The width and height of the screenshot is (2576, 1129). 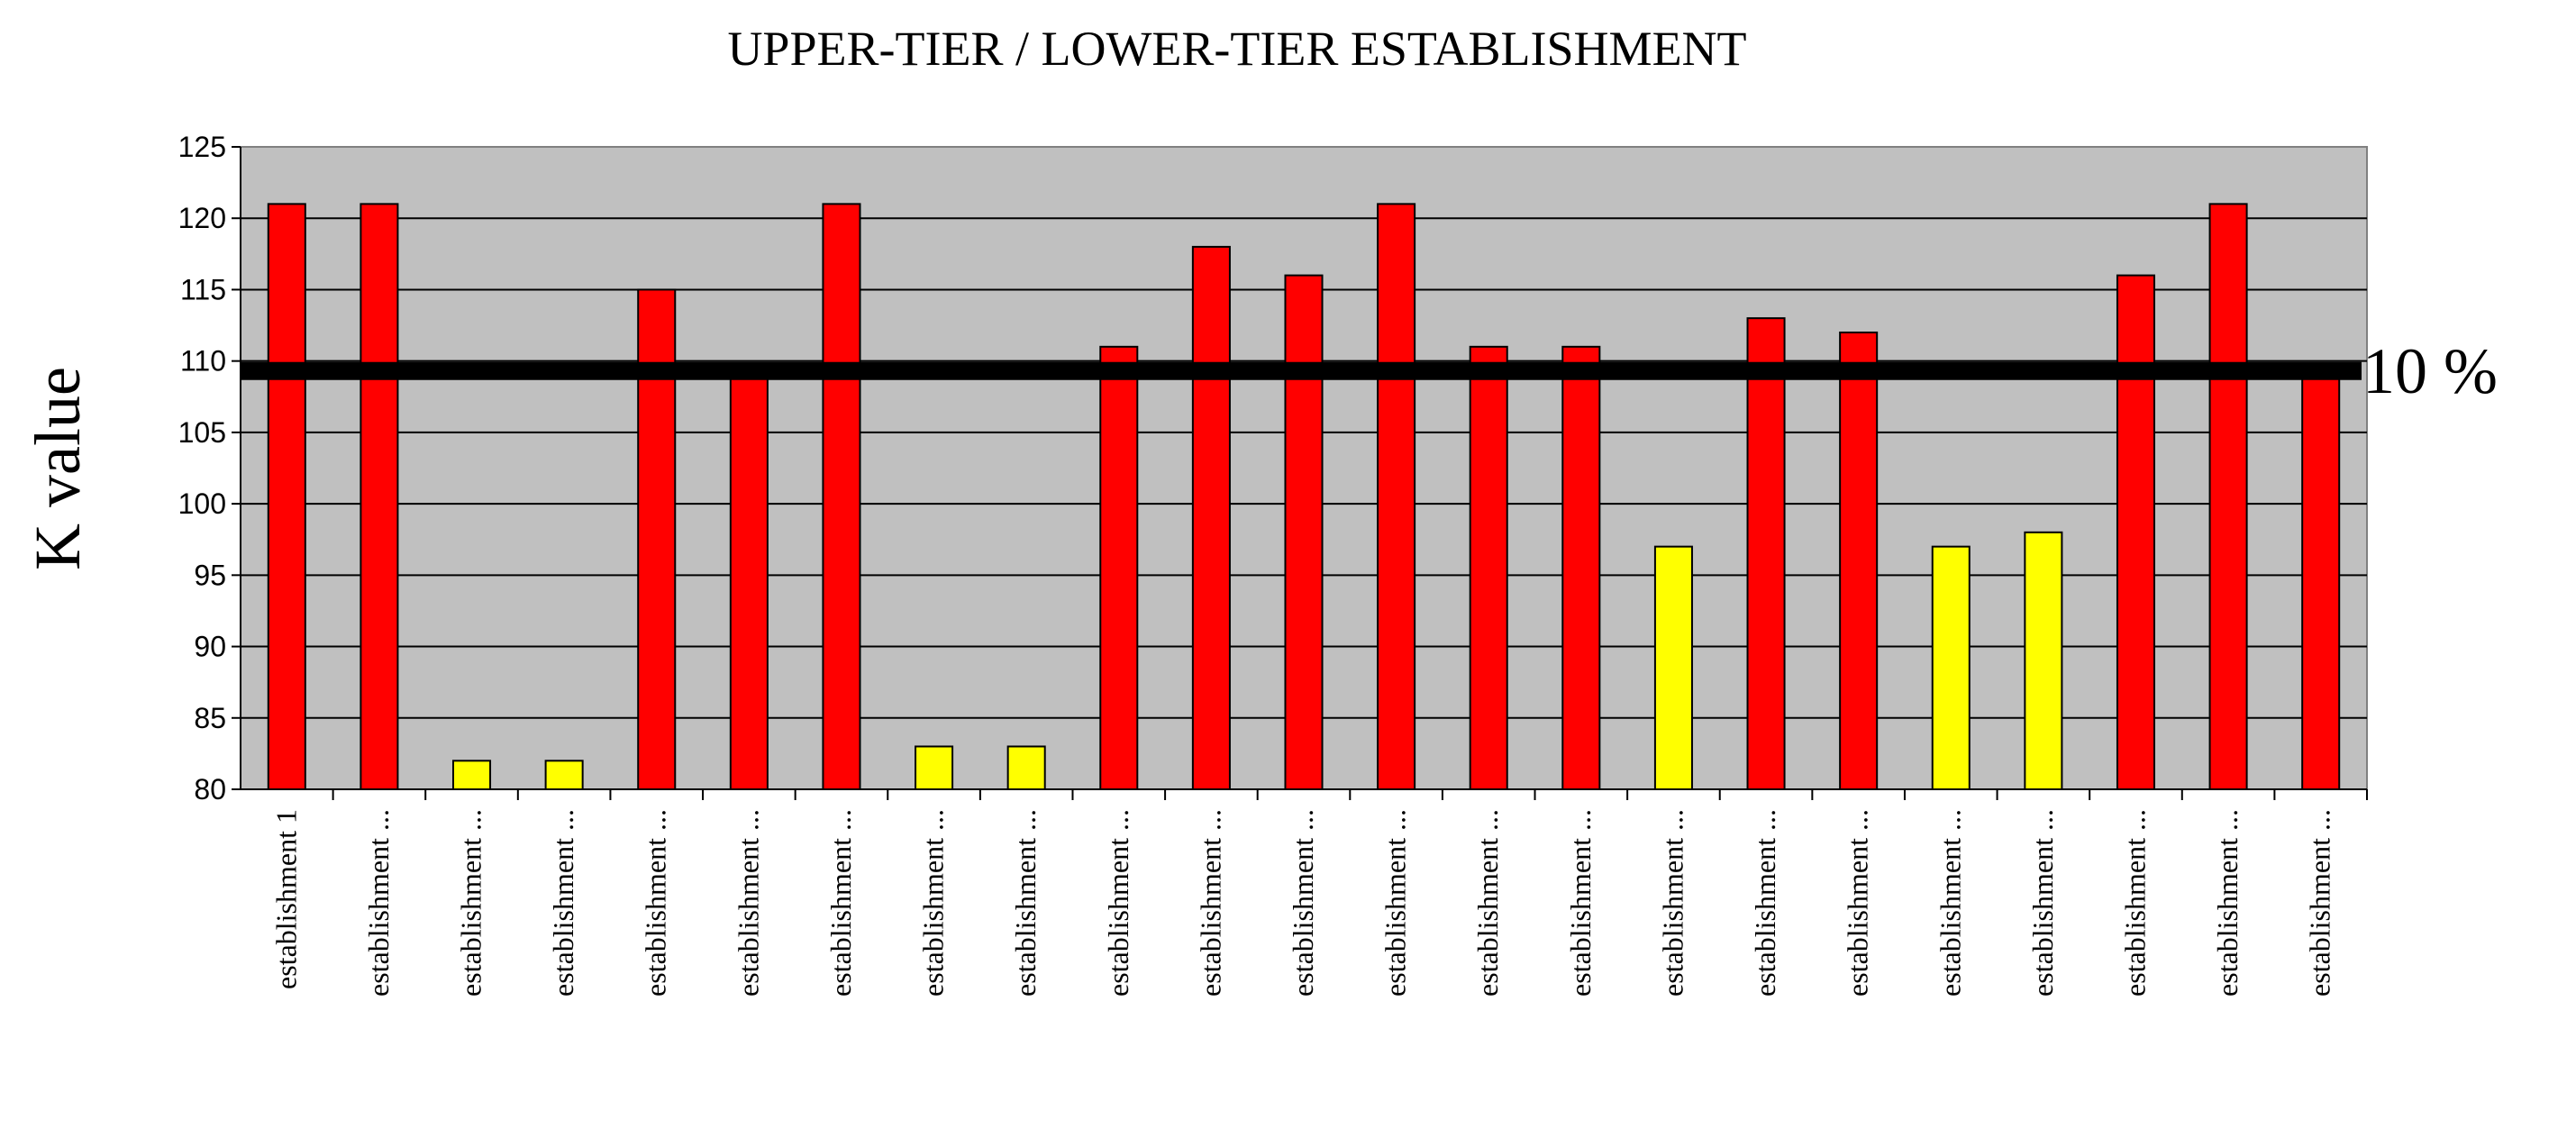 I want to click on threshold-label: 10 %, so click(x=2430, y=371).